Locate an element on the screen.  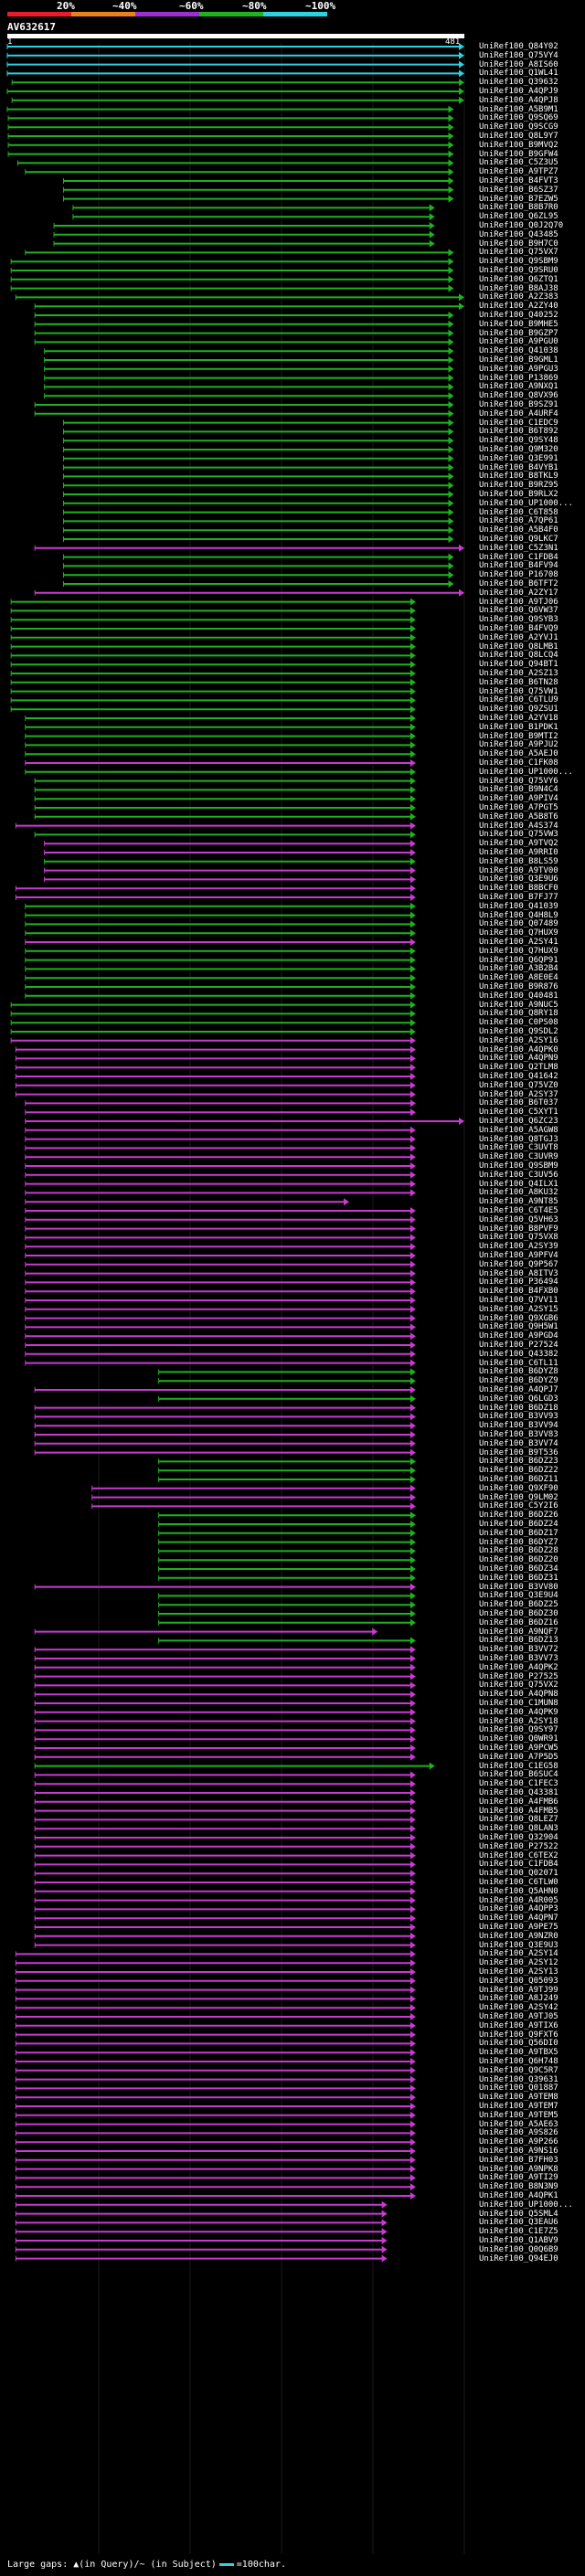
hit-label: UniRef100_B9MVQ2 is located at coordinates (518, 145).